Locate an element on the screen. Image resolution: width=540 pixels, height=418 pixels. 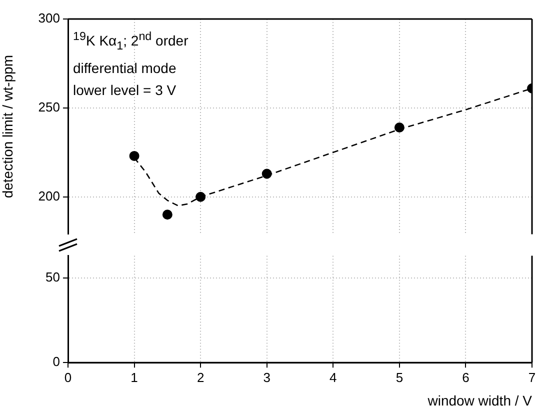
annotation: lower level = 3 V is located at coordinates (125, 90).